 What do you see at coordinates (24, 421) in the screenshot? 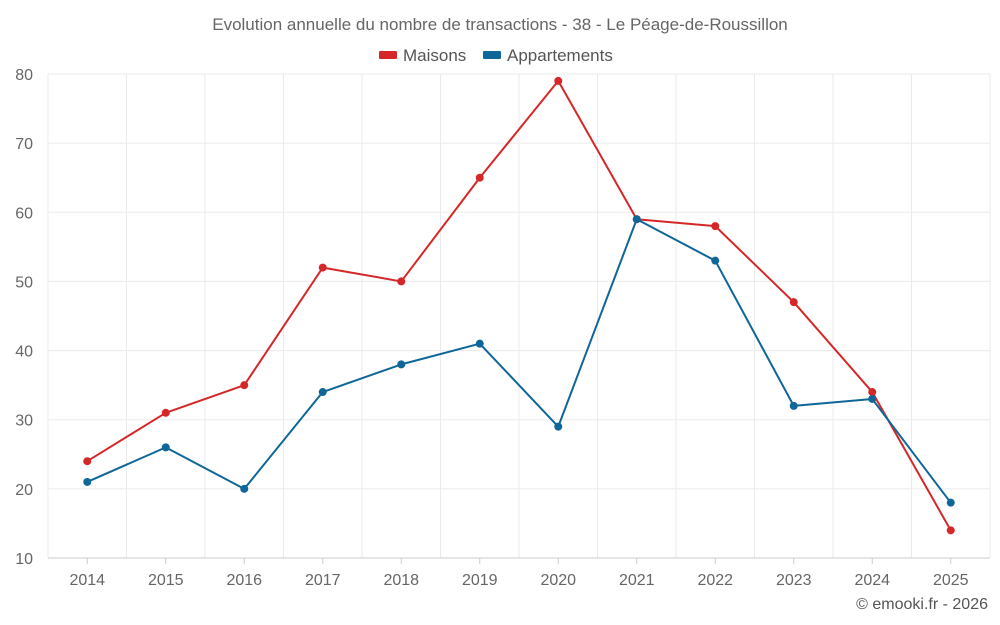
I see `y-tick-label: 30` at bounding box center [24, 421].